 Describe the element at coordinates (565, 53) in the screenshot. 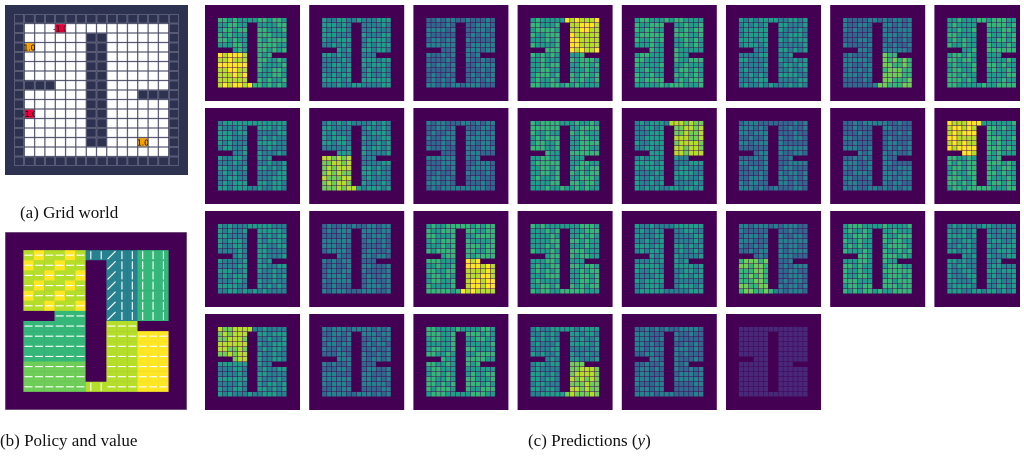

I see `prediction-tile` at that location.